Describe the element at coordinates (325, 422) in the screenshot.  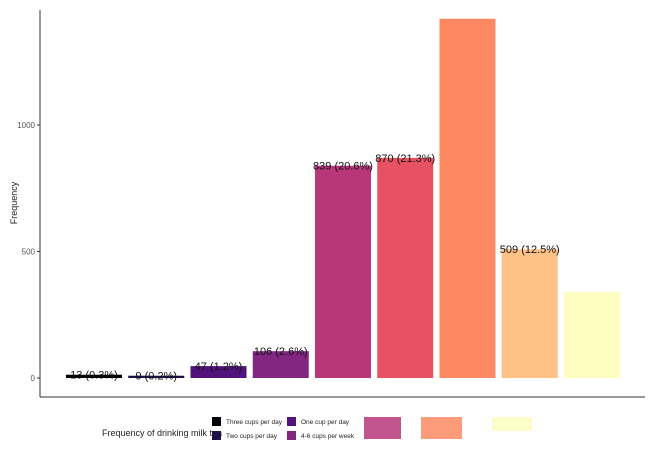
I see `legend-label: One cup per day` at that location.